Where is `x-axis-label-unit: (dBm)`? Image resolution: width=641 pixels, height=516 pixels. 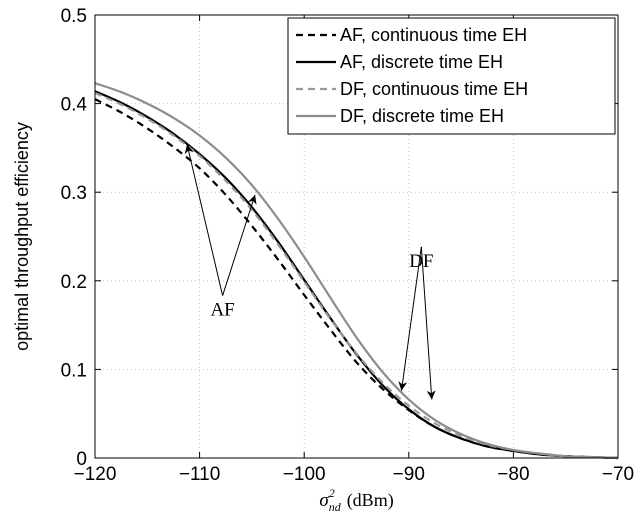
x-axis-label-unit: (dBm) is located at coordinates (370, 500).